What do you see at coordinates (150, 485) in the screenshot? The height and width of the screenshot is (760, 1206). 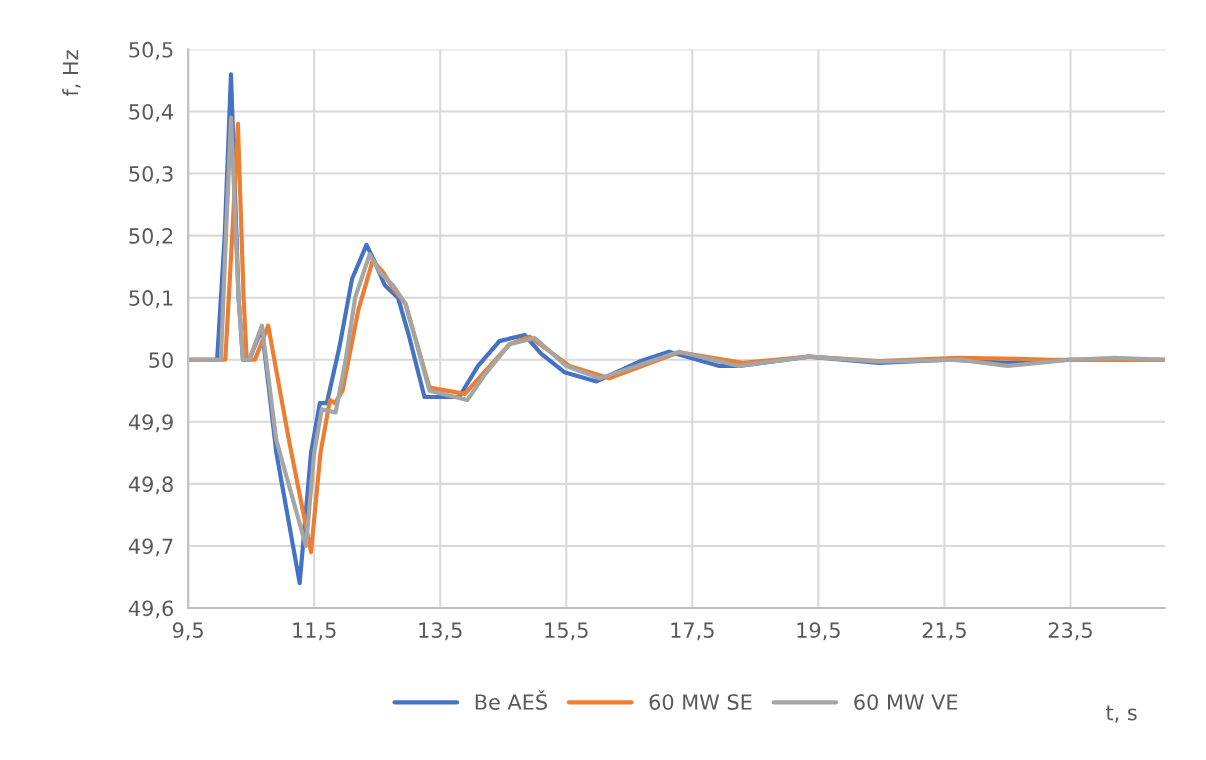 I see `y-tick-label: 49,8` at bounding box center [150, 485].